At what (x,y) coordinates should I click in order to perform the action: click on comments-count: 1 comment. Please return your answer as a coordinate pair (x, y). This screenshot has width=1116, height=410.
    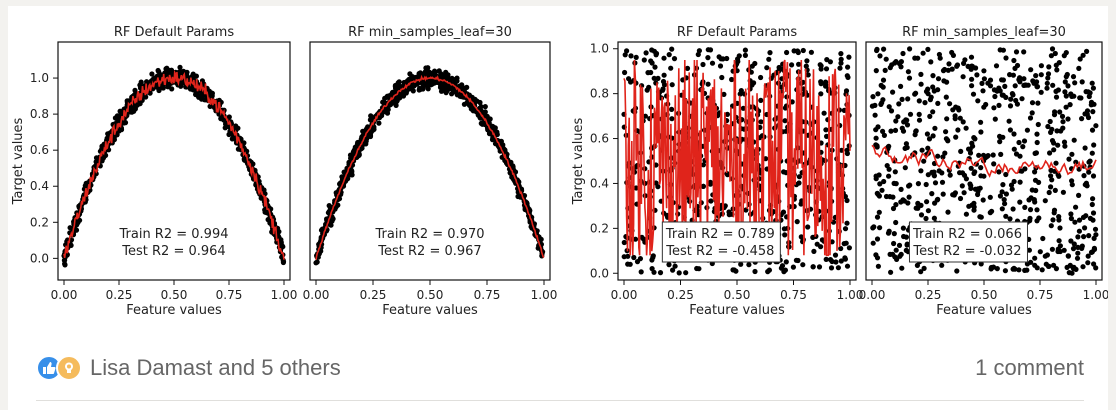
    Looking at the image, I should click on (1029, 367).